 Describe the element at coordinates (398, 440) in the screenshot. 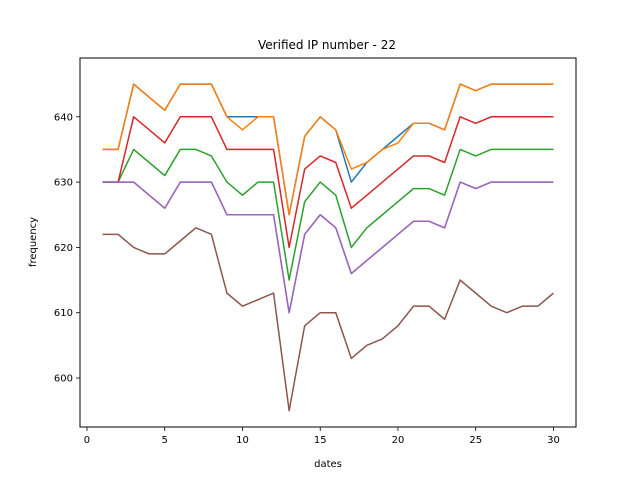

I see `x-tick-label: 20` at that location.